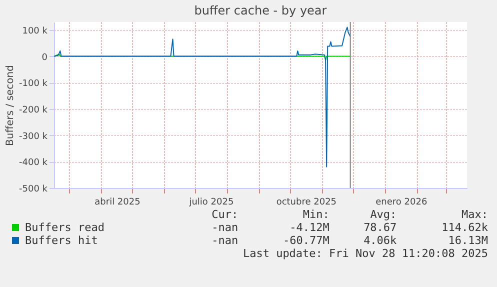 This screenshot has height=287, width=497. Describe the element at coordinates (464, 227) in the screenshot. I see `text: 114.62k` at that location.